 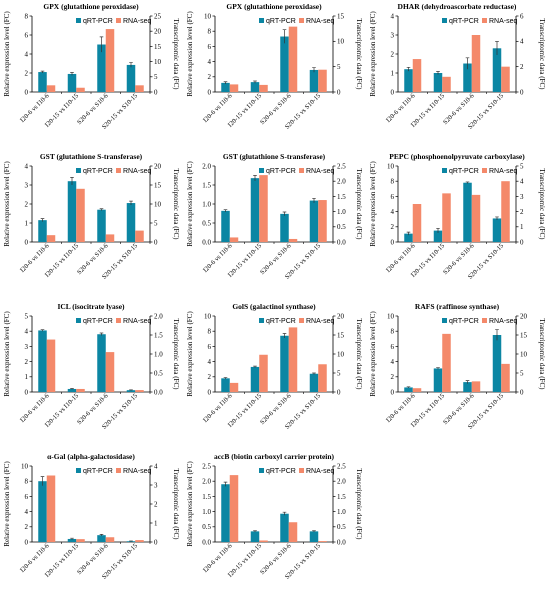 What do you see at coordinates (210, 62) in the screenshot?
I see `left-tick-label: 4` at bounding box center [210, 62].